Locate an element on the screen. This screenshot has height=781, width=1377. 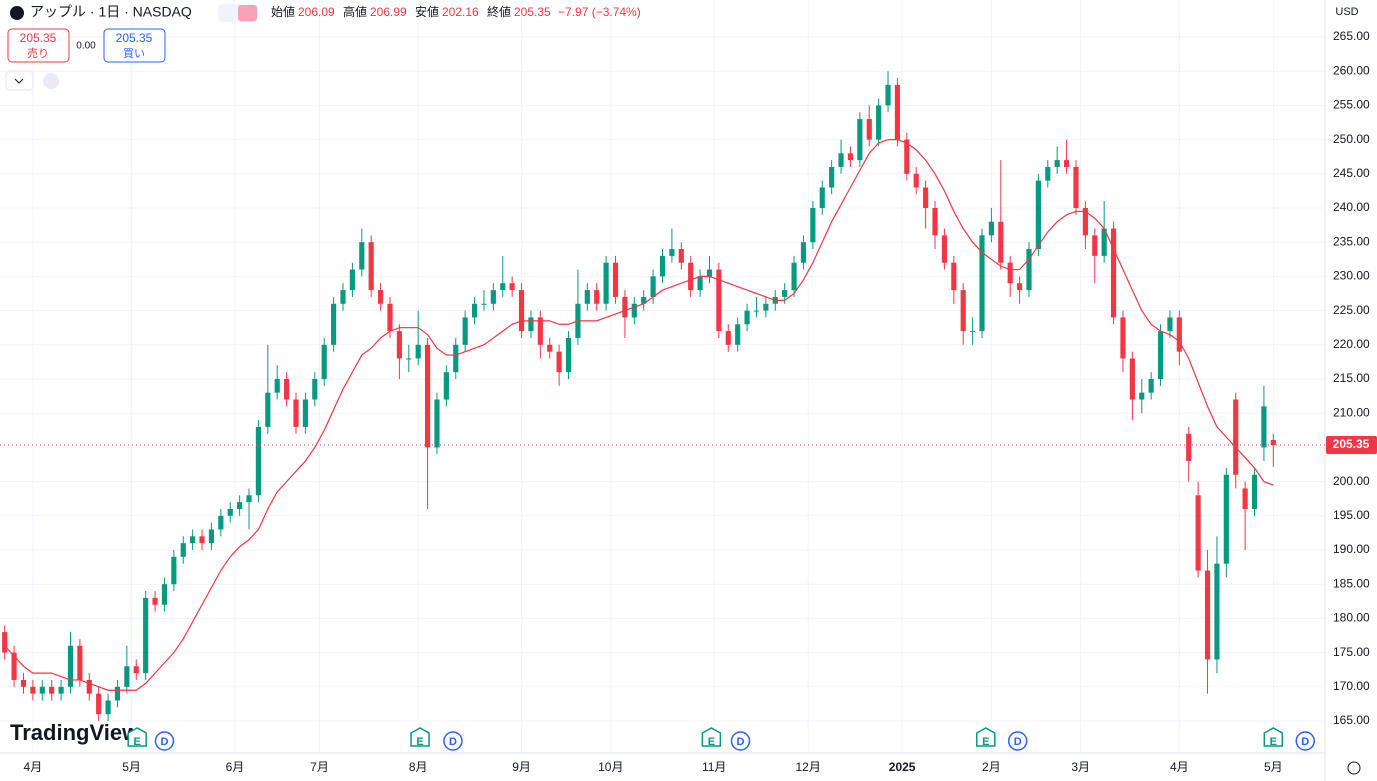
y-tick-label: 230.00 is located at coordinates (1351, 276).